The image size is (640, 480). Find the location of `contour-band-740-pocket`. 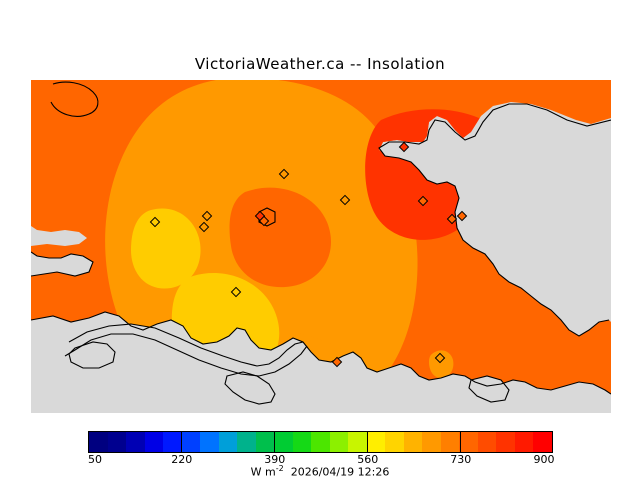

contour-band-740-pocket is located at coordinates (441, 364).